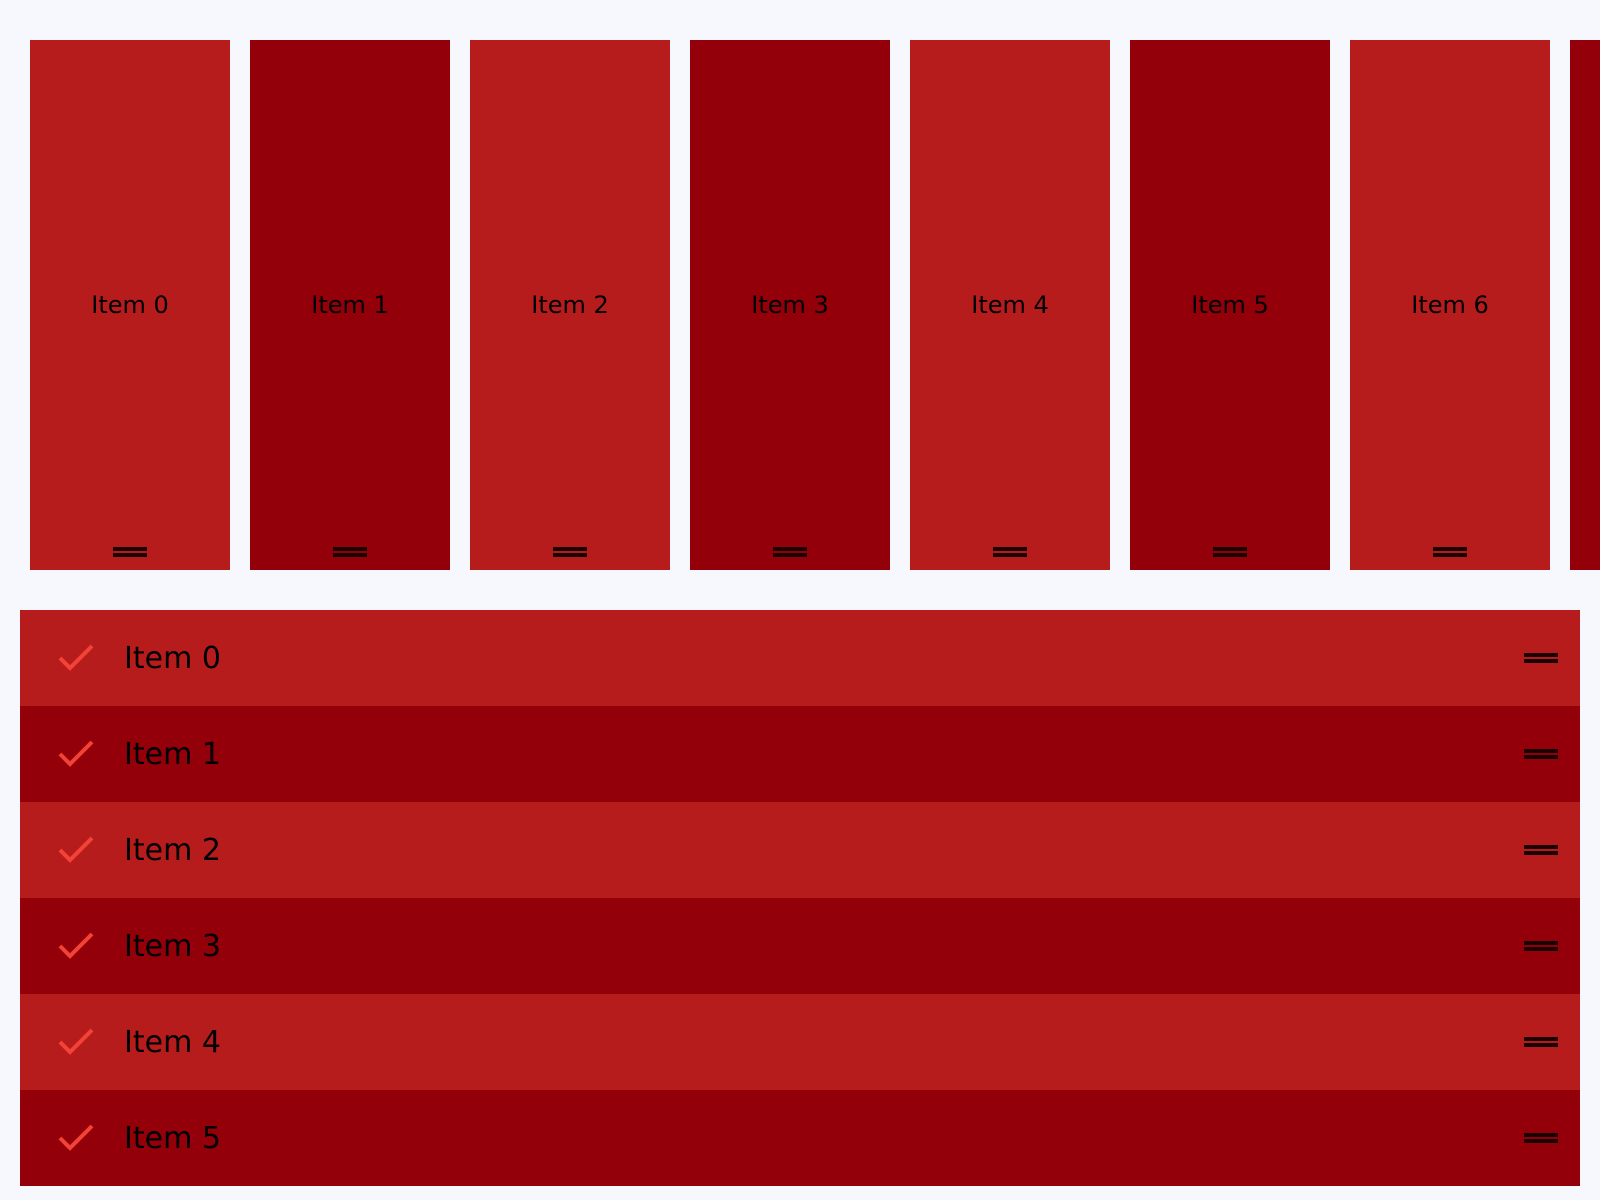 Image resolution: width=1600 pixels, height=1200 pixels. I want to click on card-label: Item 5, so click(1230, 305).